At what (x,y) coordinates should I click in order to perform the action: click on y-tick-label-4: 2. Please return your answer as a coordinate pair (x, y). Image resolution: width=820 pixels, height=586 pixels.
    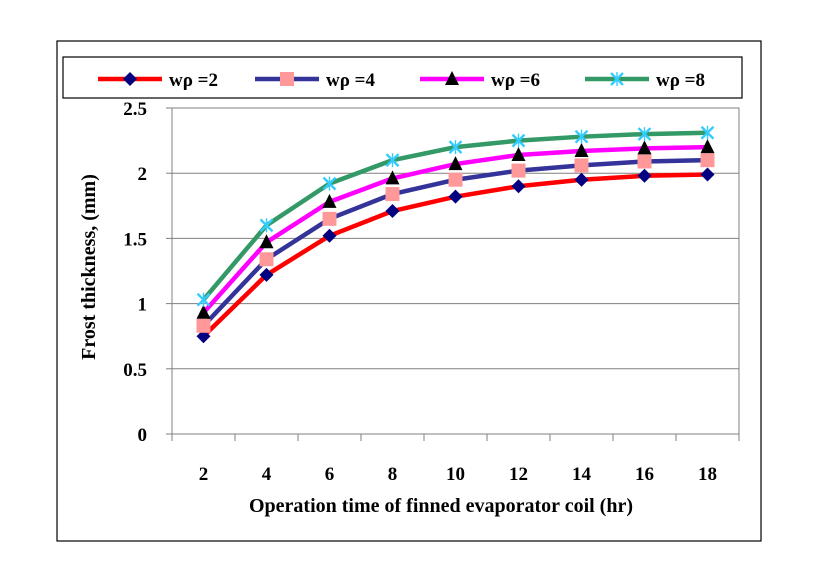
    Looking at the image, I should click on (143, 174).